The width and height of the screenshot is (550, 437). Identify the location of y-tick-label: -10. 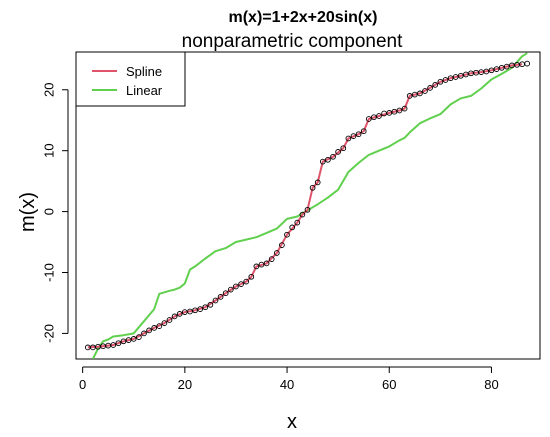
(48, 272).